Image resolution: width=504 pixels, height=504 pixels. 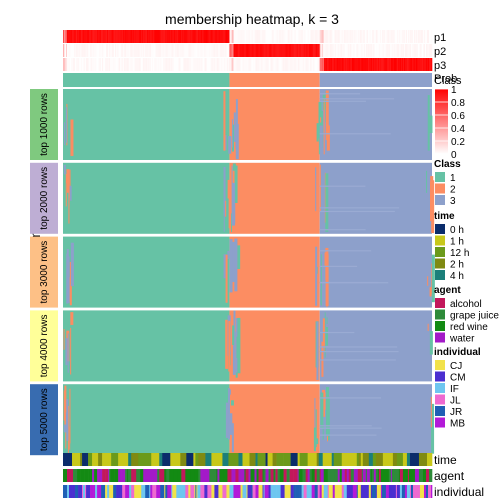 I want to click on class-track: Class, so click(x=262, y=80).